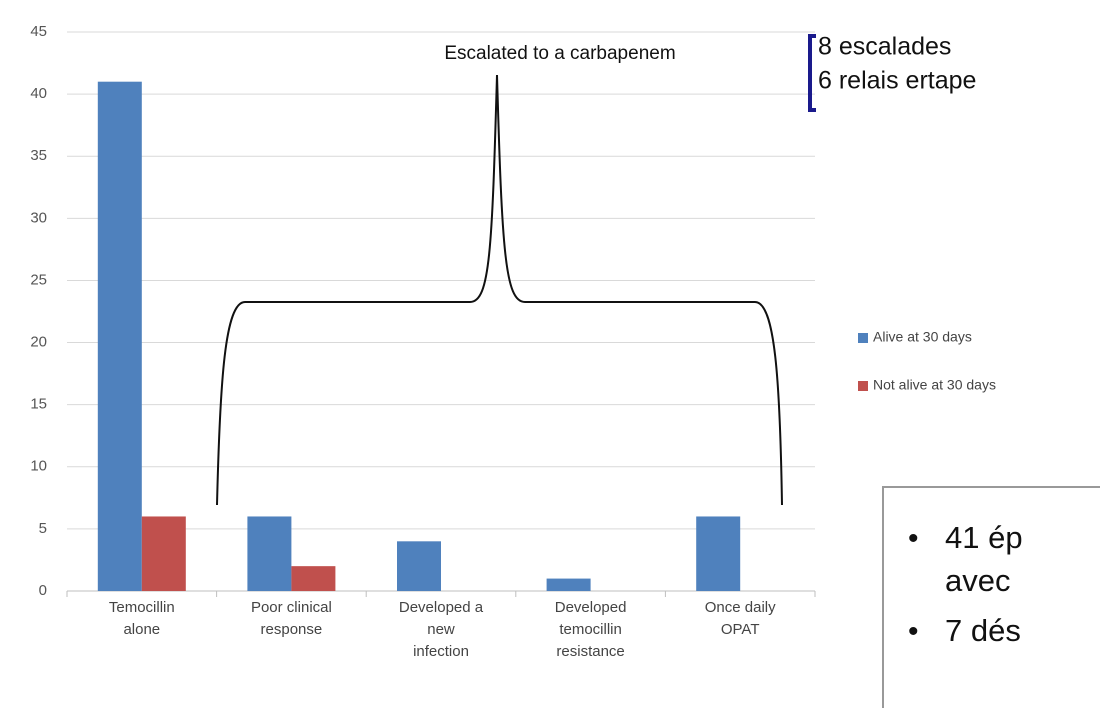 The width and height of the screenshot is (1100, 708). What do you see at coordinates (740, 629) in the screenshot?
I see `x-tick-label: OPAT` at bounding box center [740, 629].